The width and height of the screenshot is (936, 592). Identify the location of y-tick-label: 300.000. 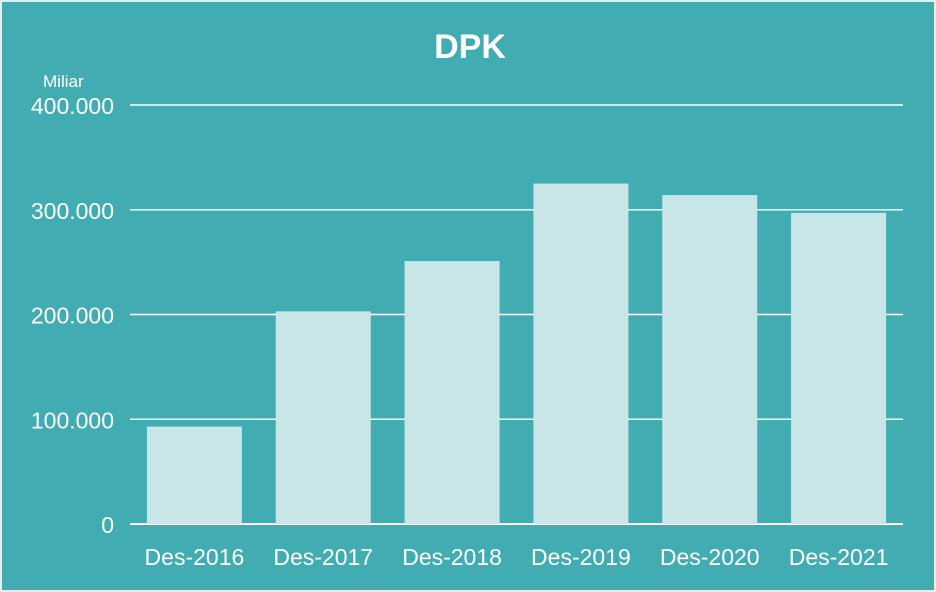
(72, 211).